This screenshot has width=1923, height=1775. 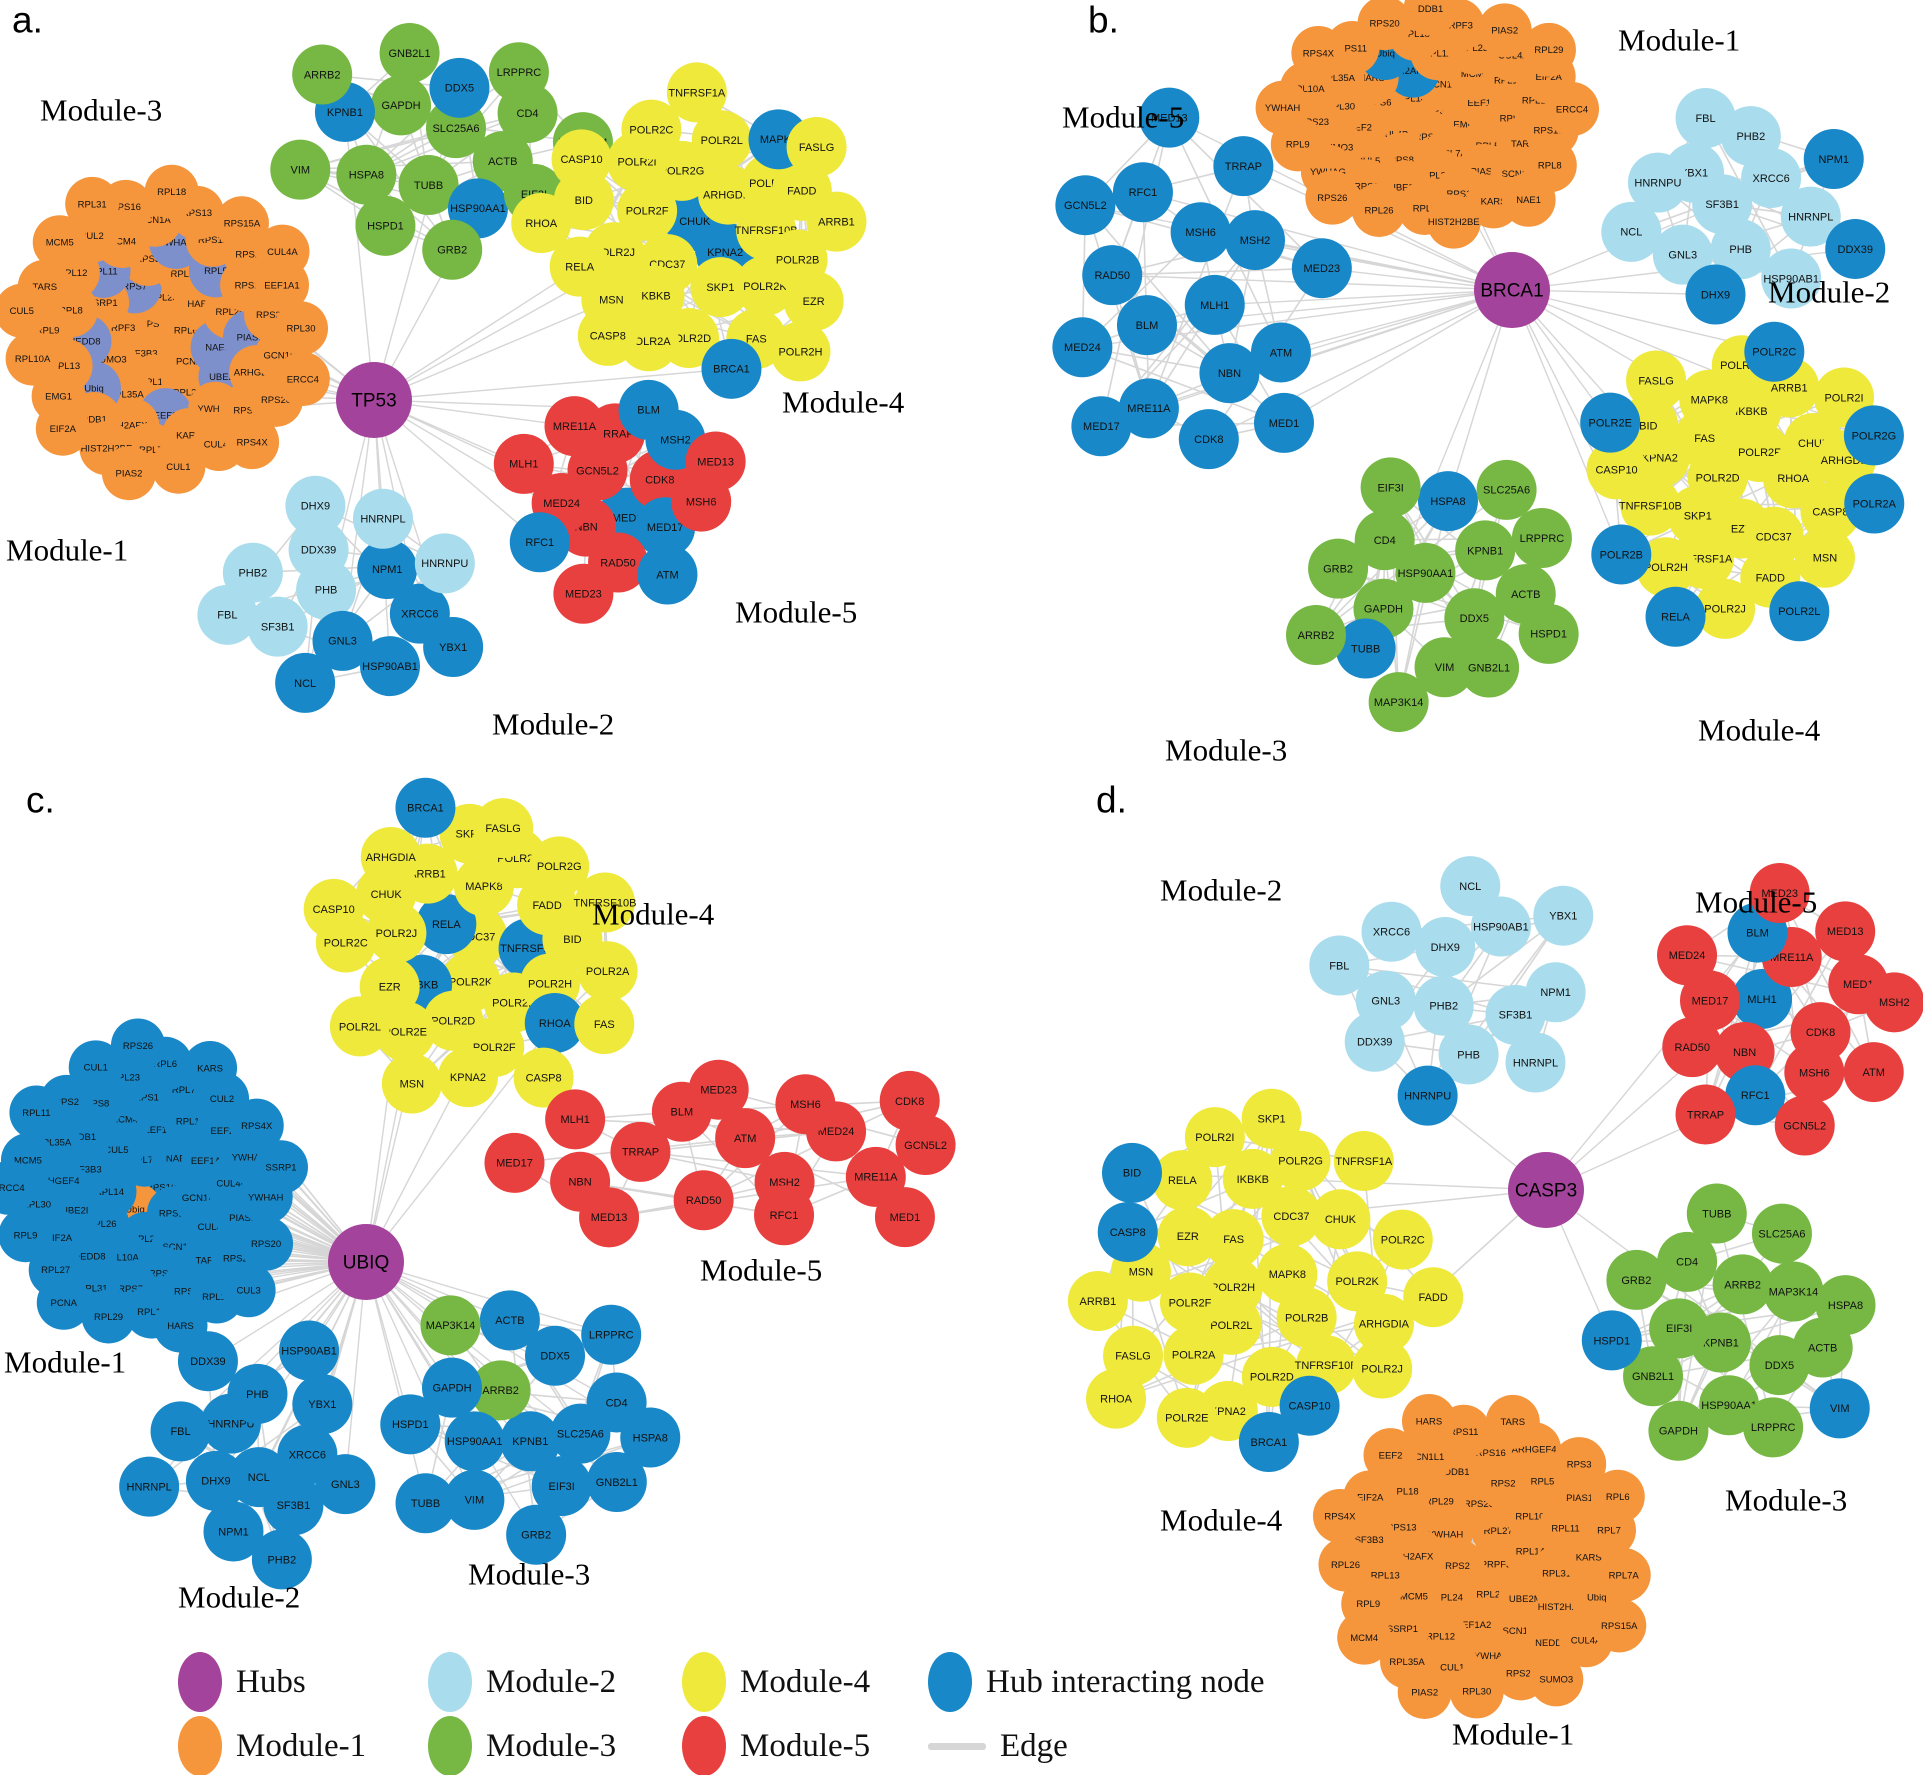 What do you see at coordinates (302, 378) in the screenshot?
I see `node-ERCC4: ERCC4` at bounding box center [302, 378].